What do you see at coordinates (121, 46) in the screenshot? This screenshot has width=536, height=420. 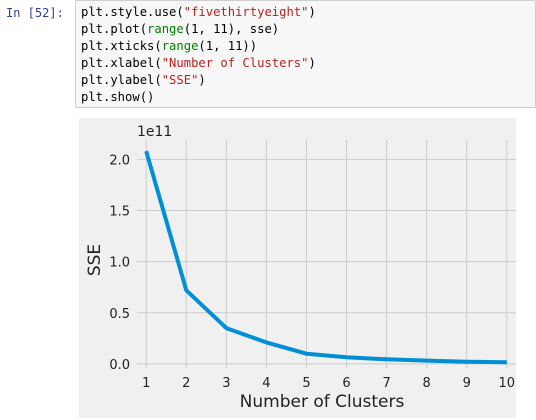 I see `code-token: plt.xticks(` at bounding box center [121, 46].